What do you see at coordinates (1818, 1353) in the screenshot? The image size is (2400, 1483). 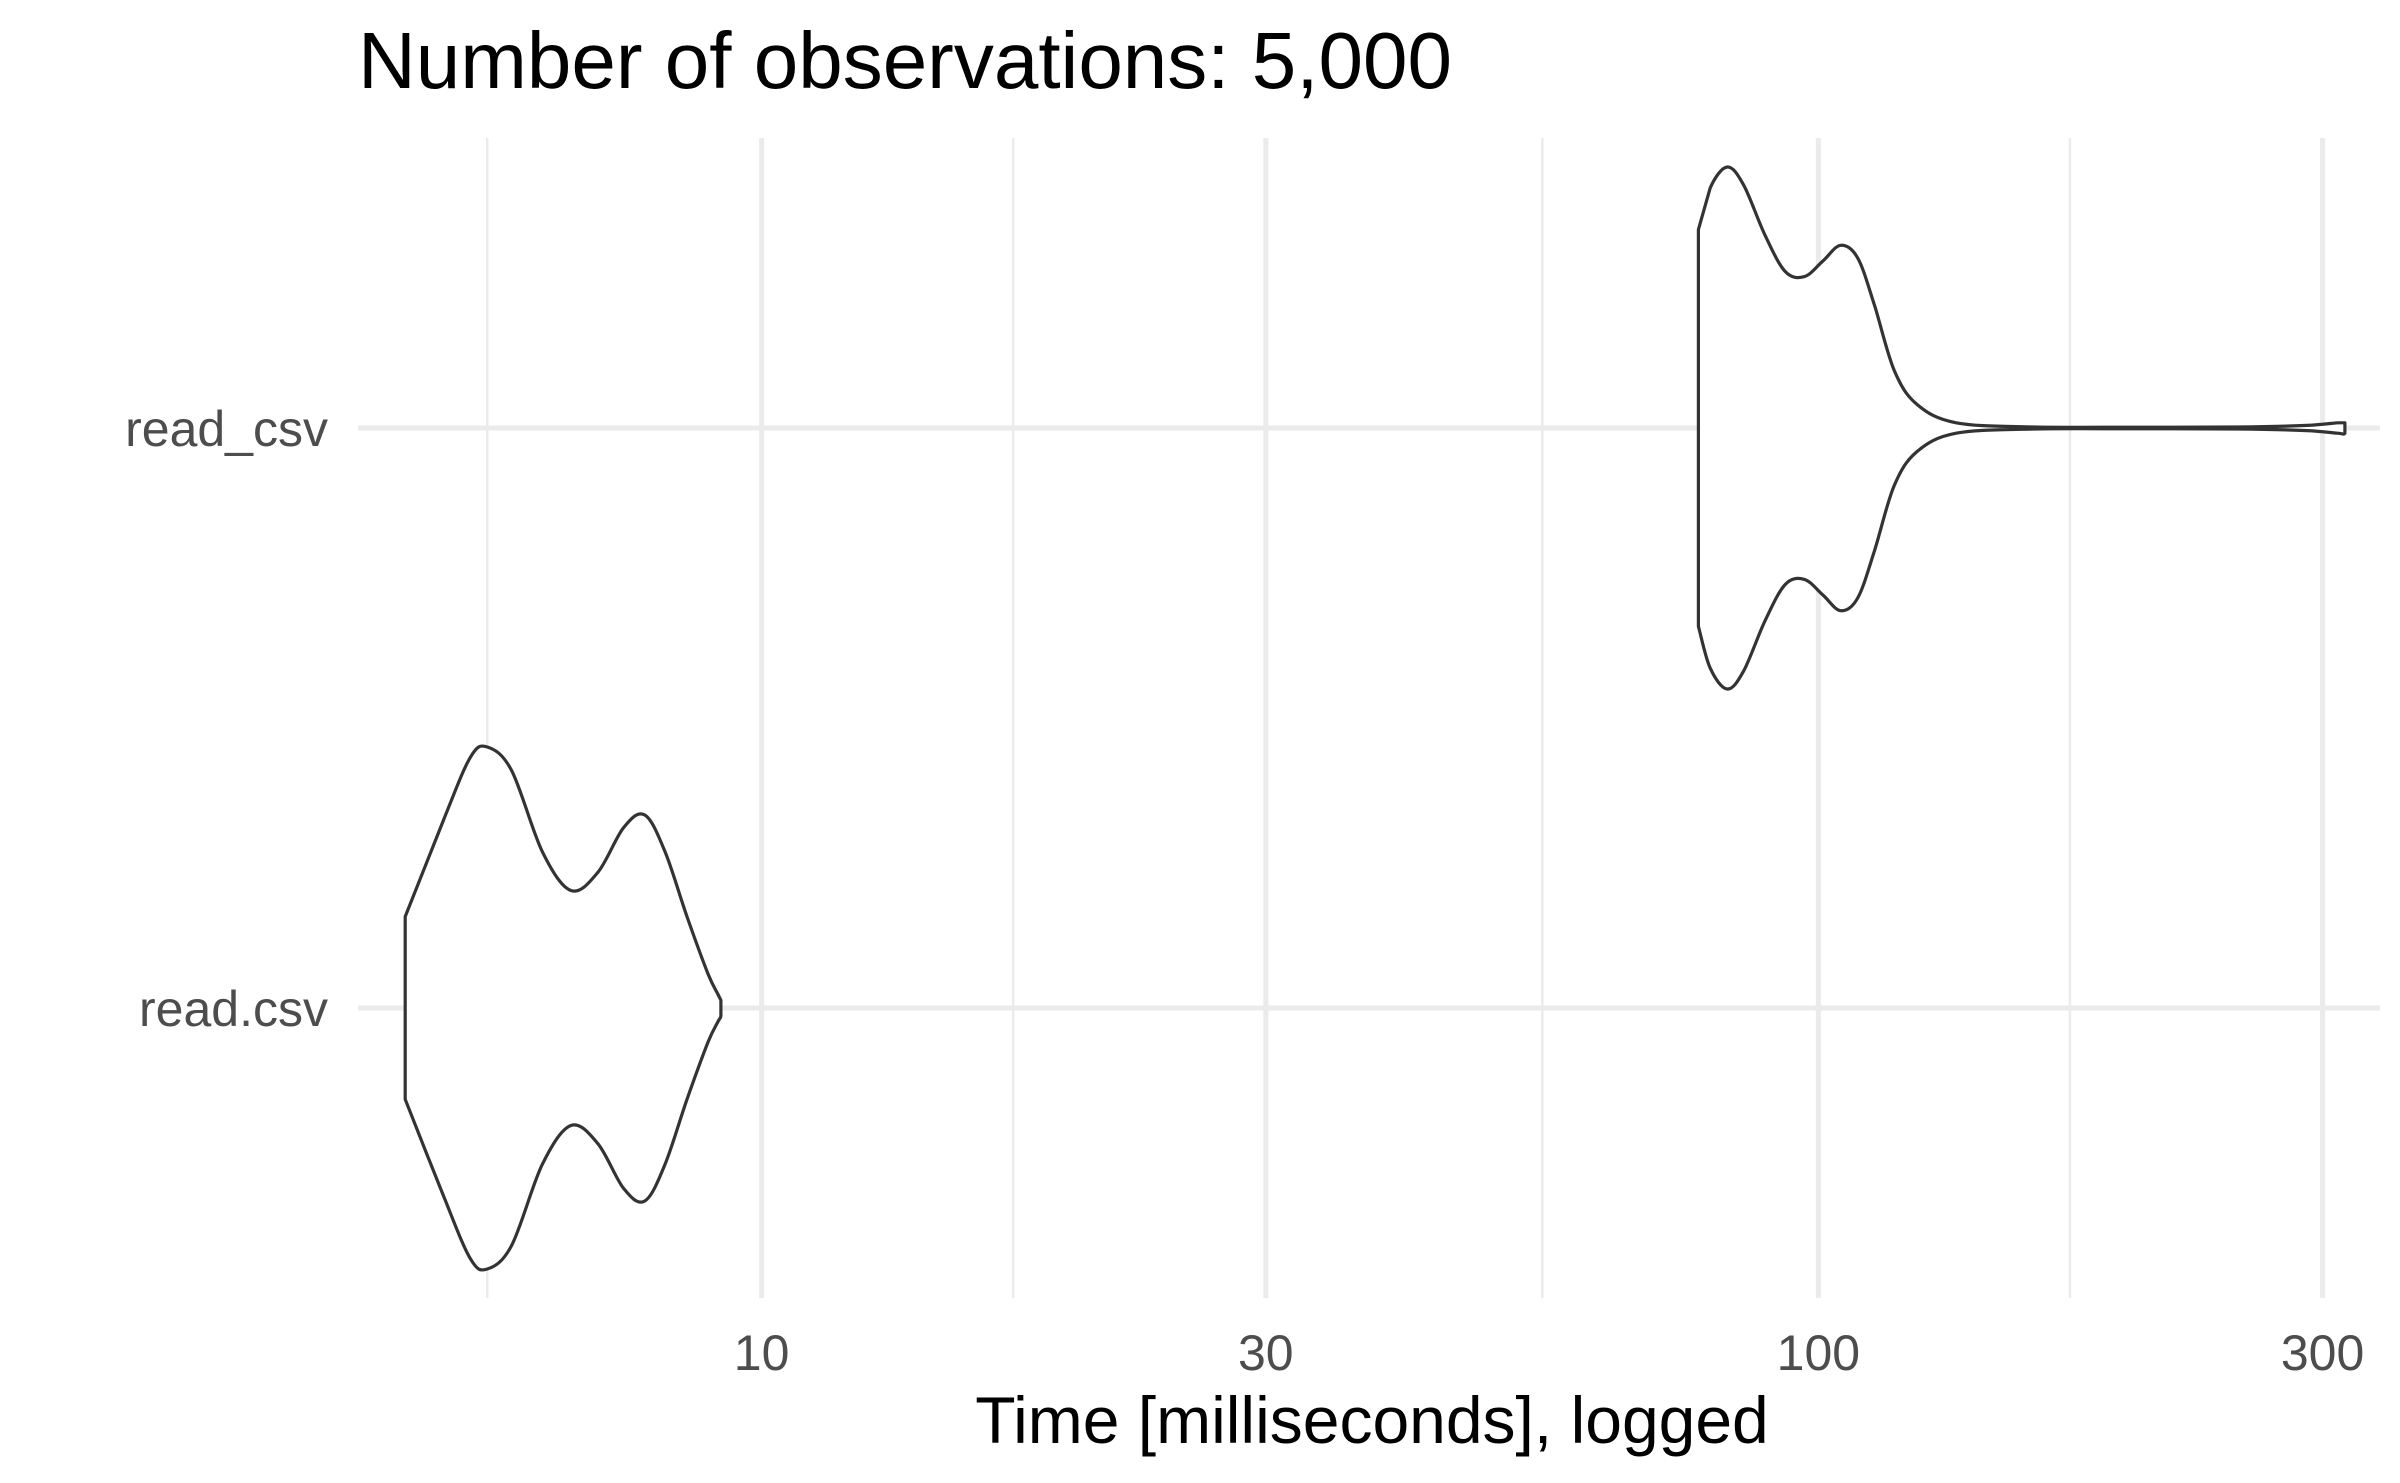 I see `x-tick-label: 100` at bounding box center [1818, 1353].